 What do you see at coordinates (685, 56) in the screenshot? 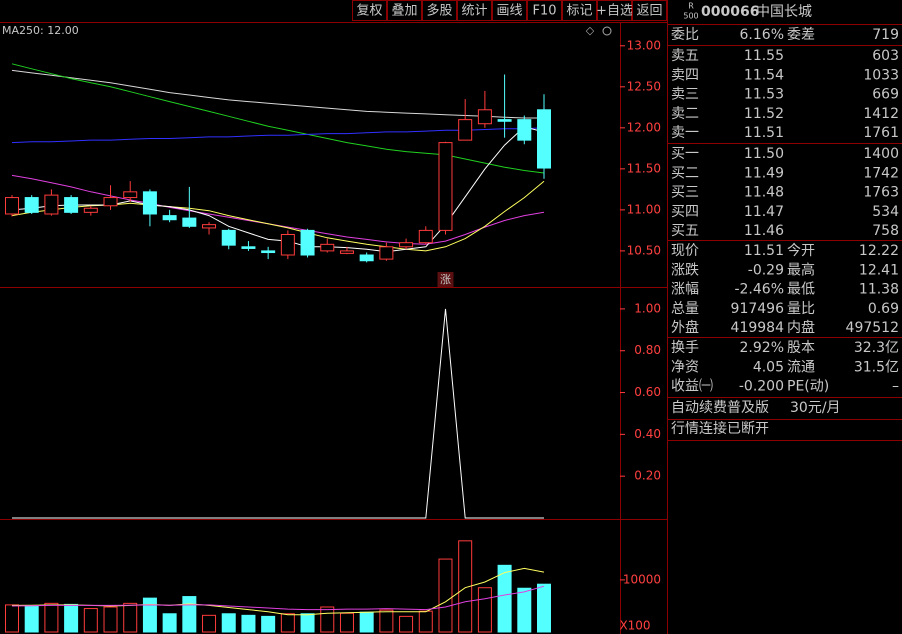
I see `order-label: 卖五` at bounding box center [685, 56].